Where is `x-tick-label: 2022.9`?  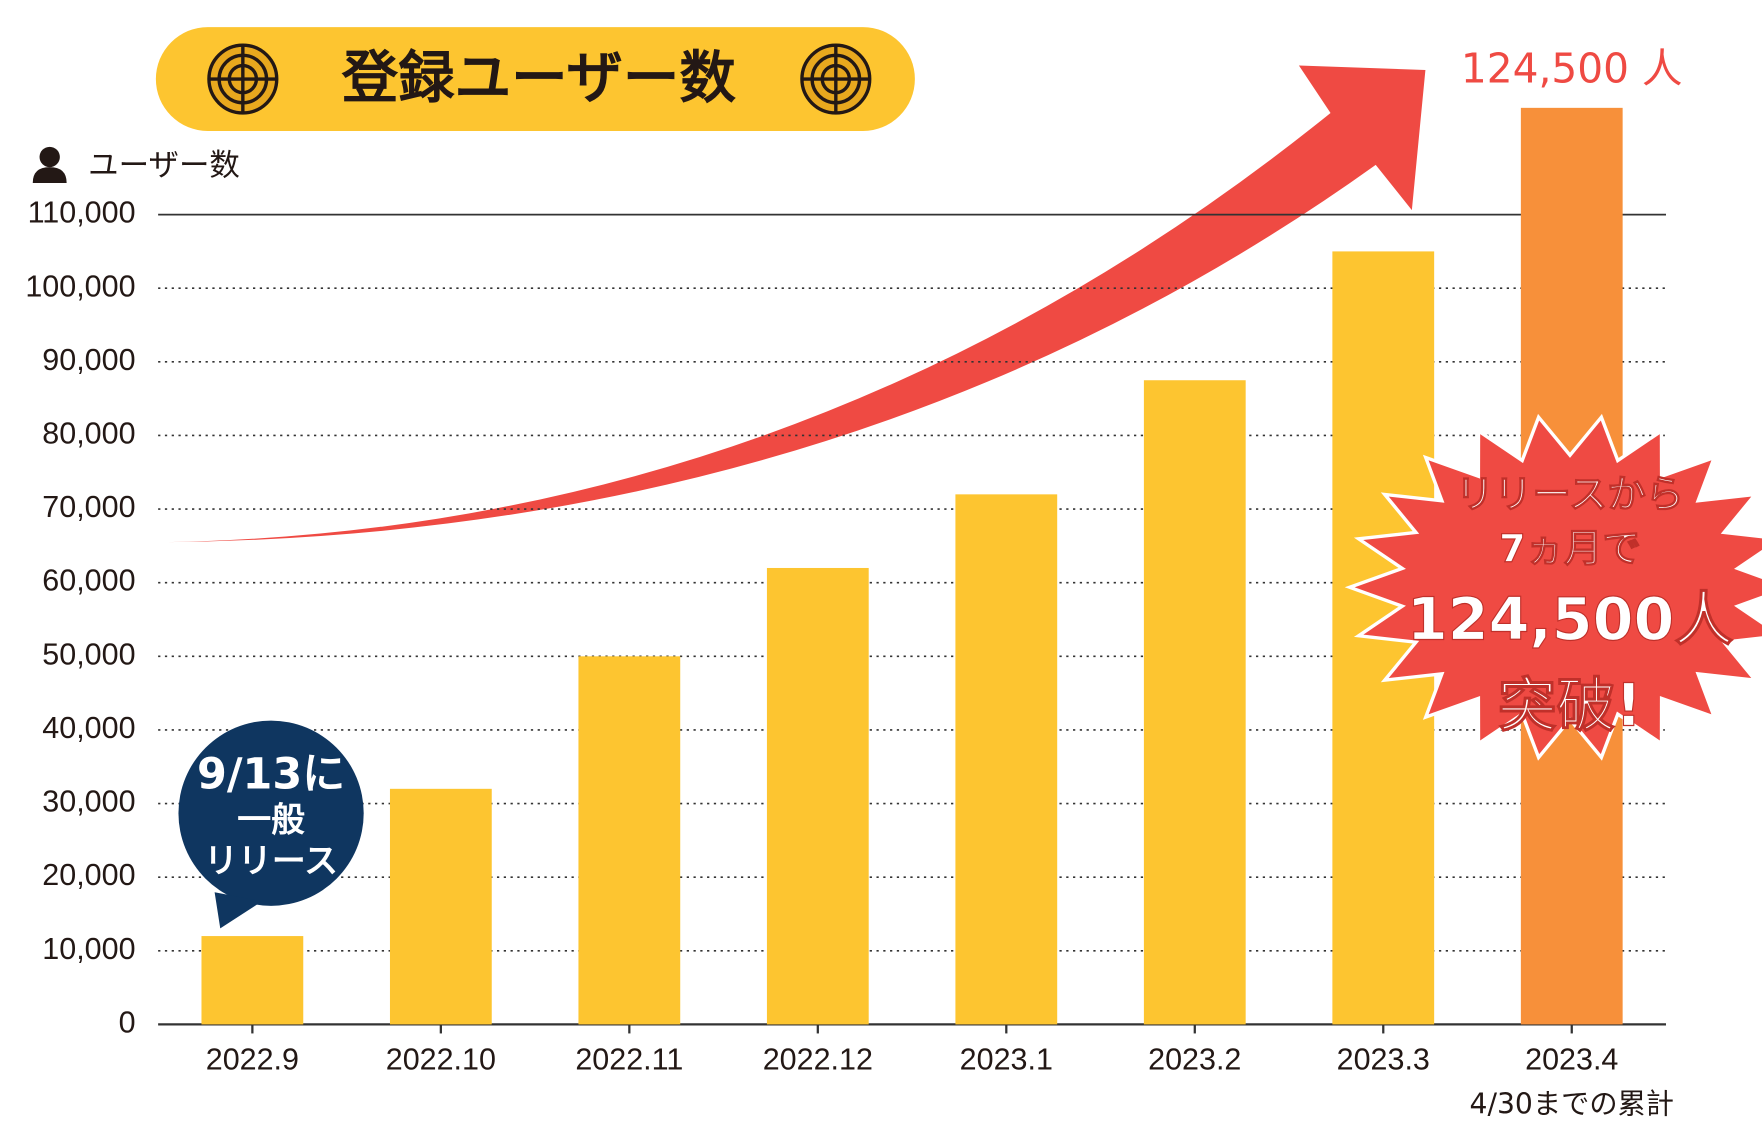 x-tick-label: 2022.9 is located at coordinates (252, 1060).